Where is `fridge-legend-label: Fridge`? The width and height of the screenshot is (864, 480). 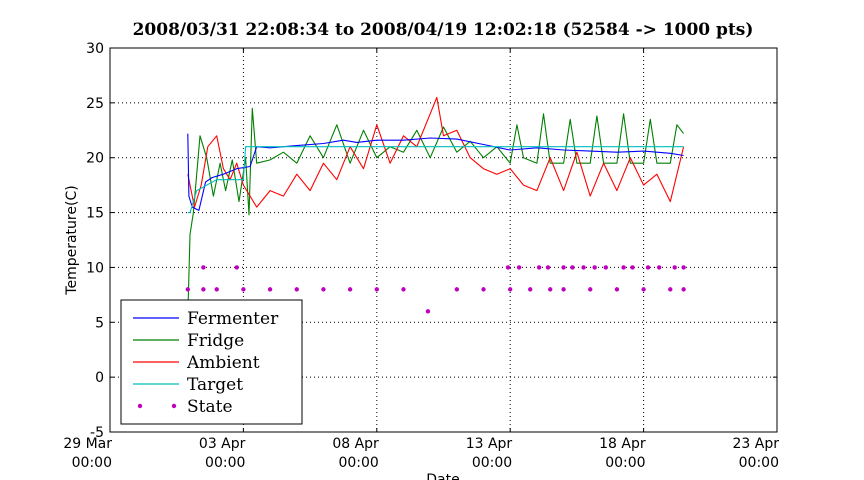
fridge-legend-label: Fridge is located at coordinates (215, 341).